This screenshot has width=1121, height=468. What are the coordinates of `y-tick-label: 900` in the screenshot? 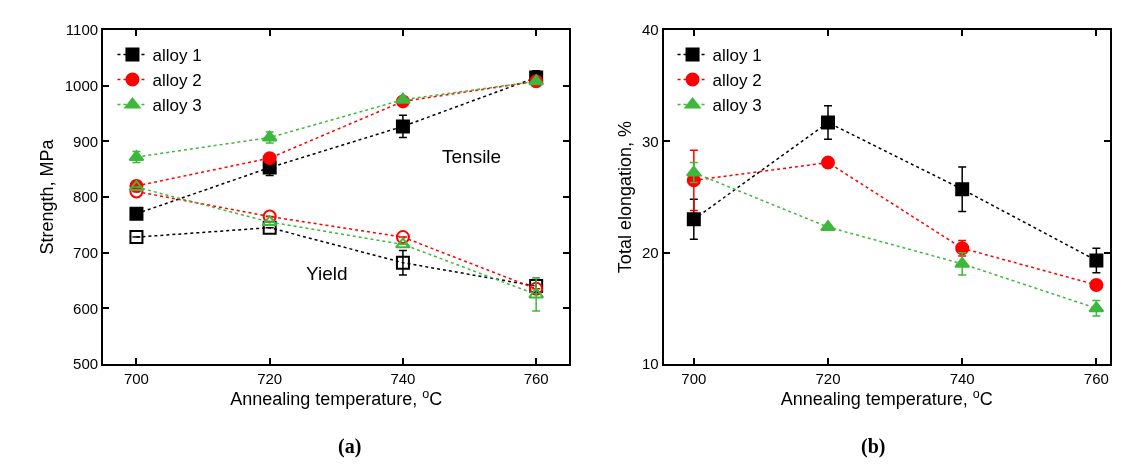 It's located at (86, 141).